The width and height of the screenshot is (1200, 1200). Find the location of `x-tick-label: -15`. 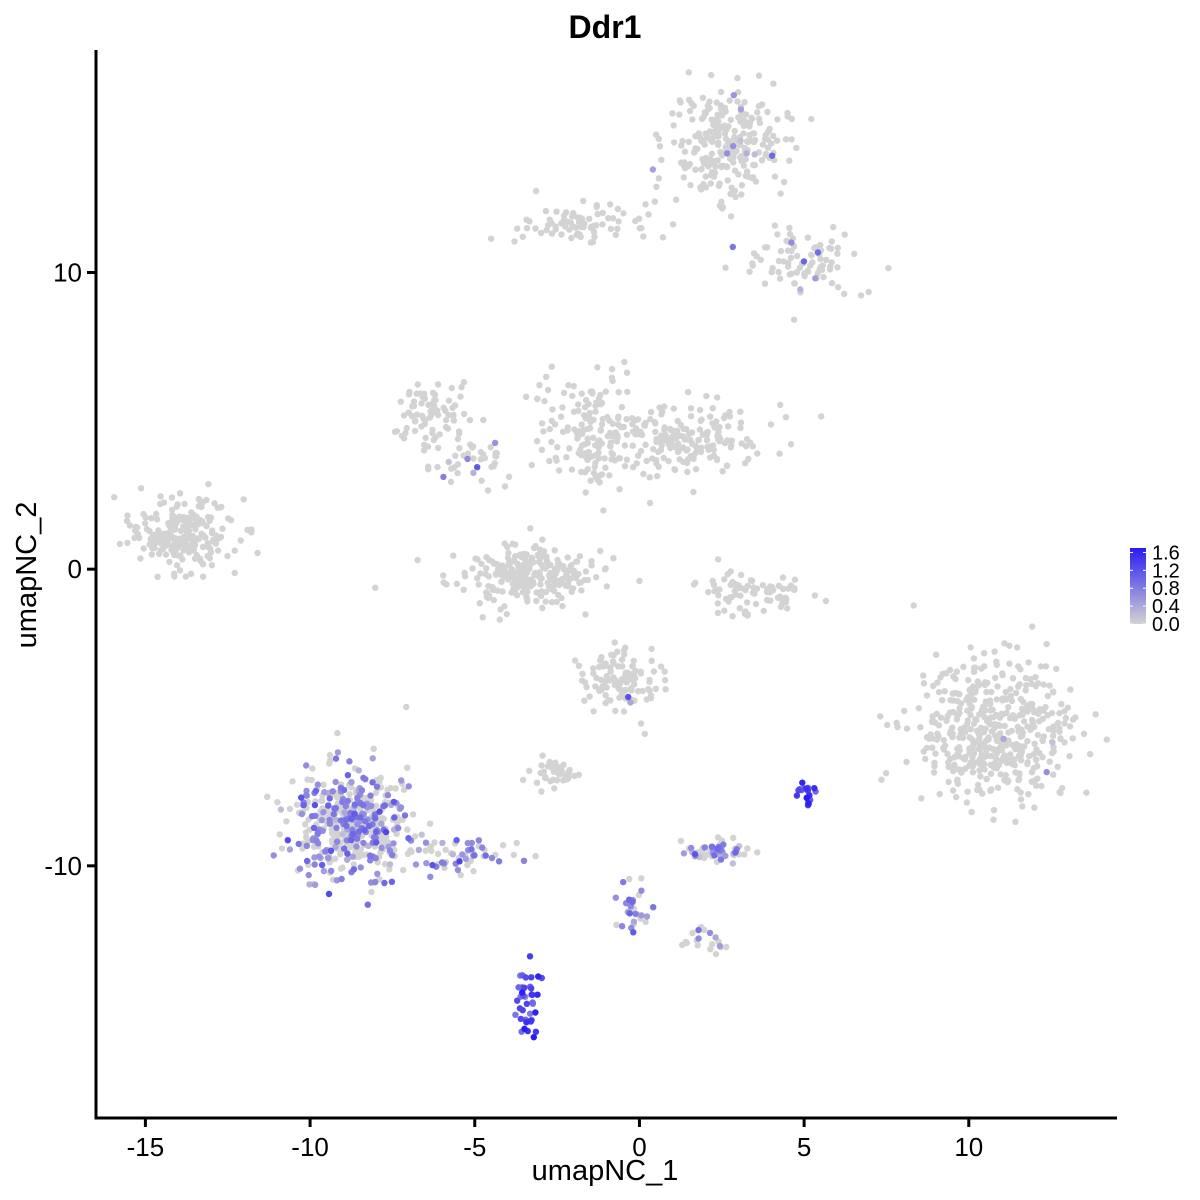

x-tick-label: -15 is located at coordinates (146, 1147).